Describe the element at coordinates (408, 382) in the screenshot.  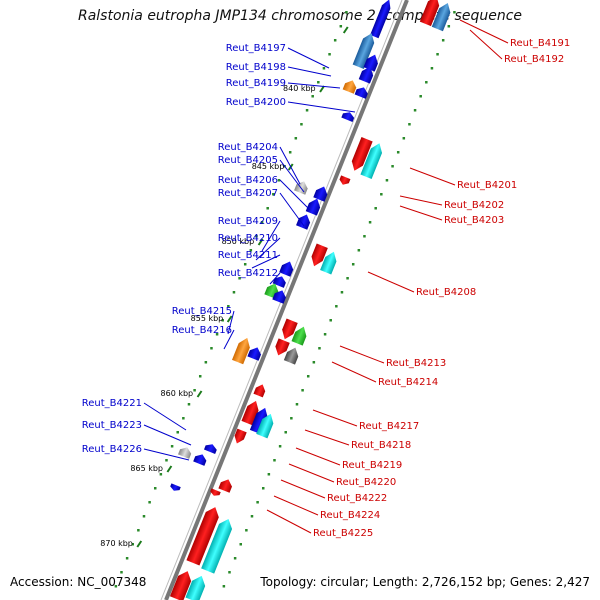
I see `gene-label-right: Reut_B4214` at that location.